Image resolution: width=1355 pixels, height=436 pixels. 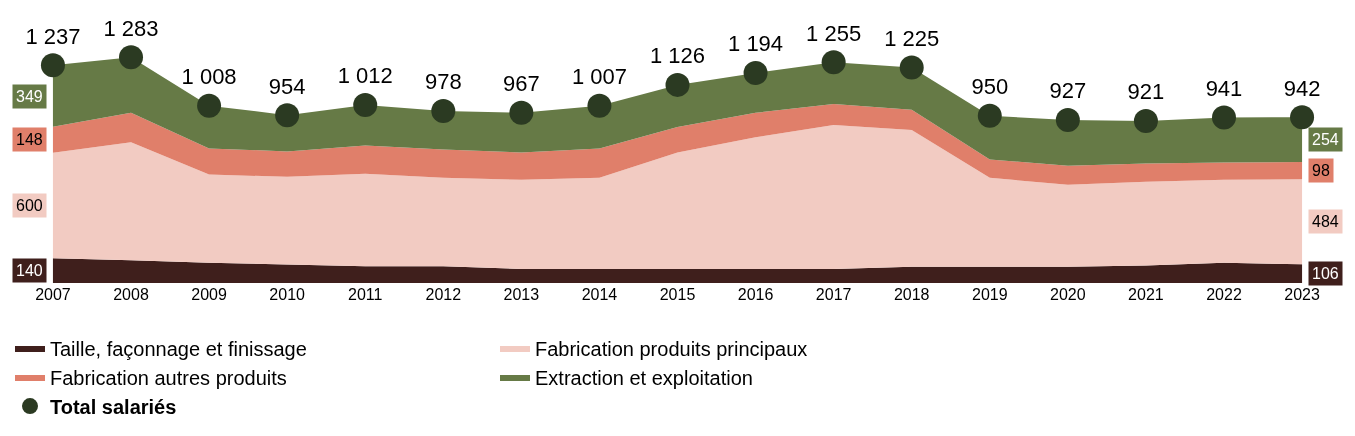 I want to click on data-label: 600, so click(x=29, y=205).